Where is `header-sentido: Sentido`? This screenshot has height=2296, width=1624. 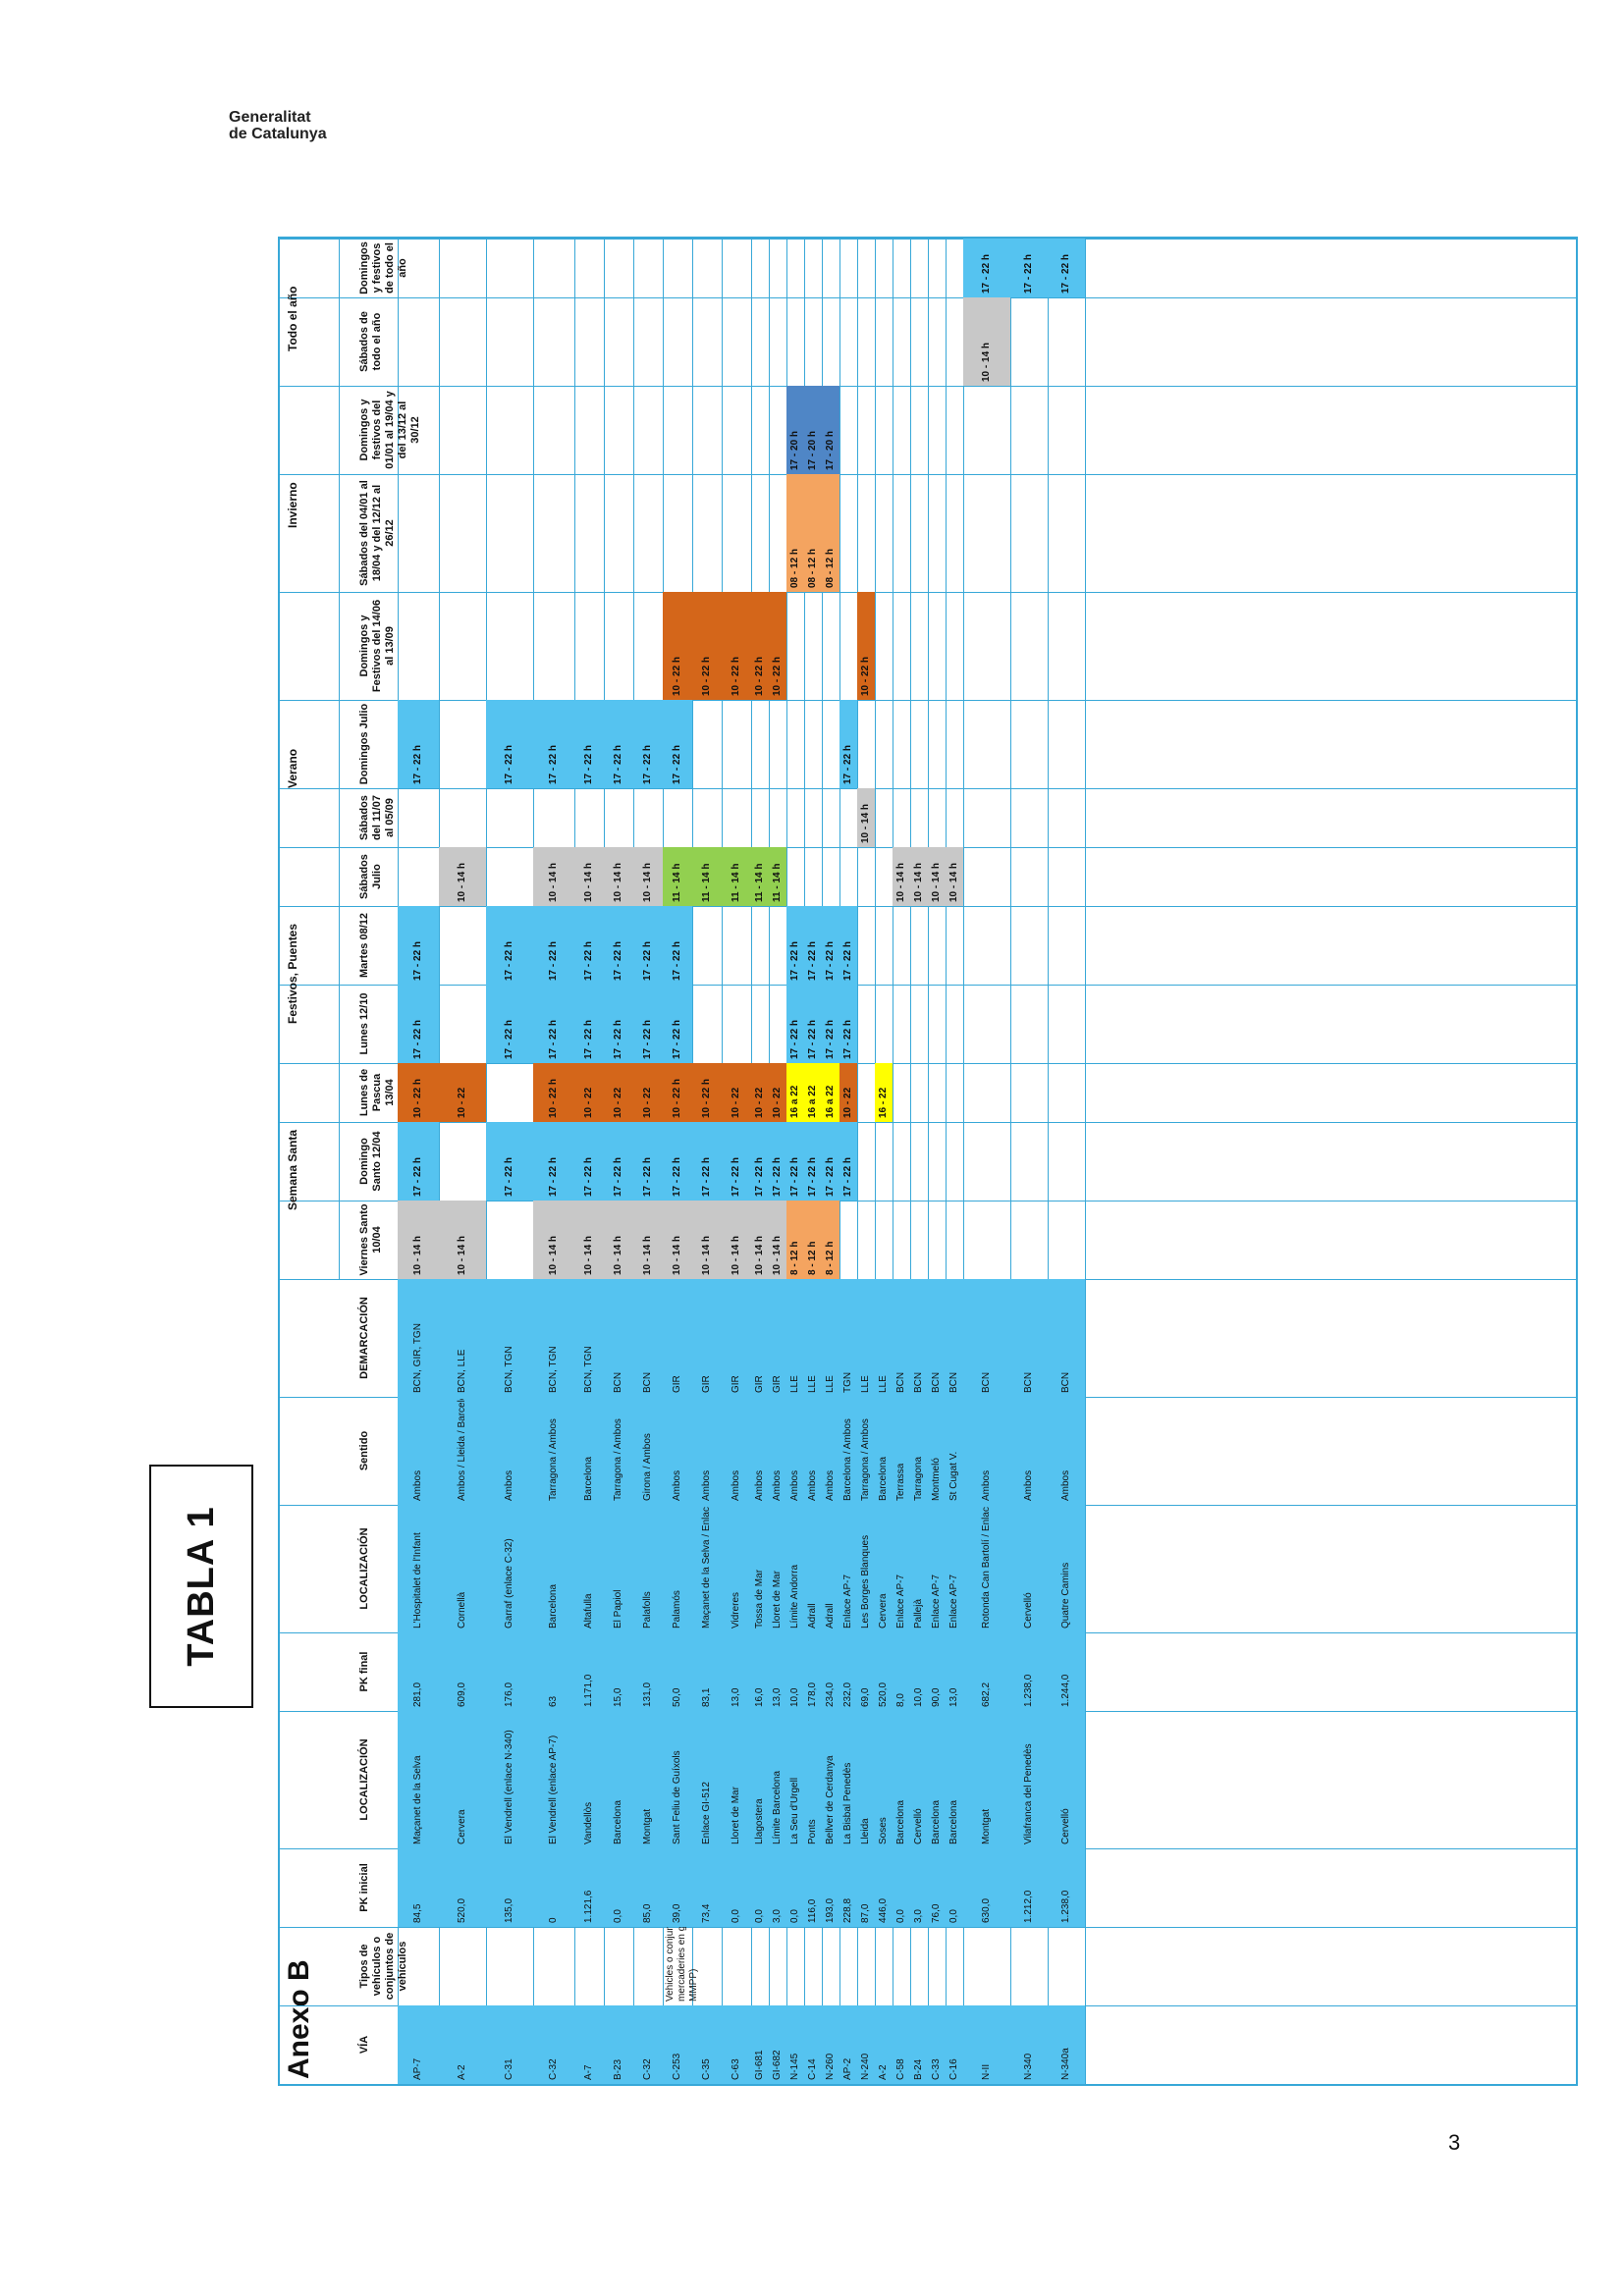 header-sentido: Sentido is located at coordinates (364, 1450).